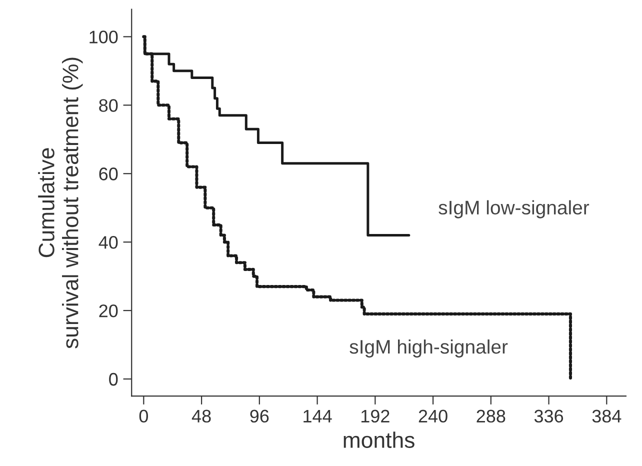 This screenshot has height=466, width=642. Describe the element at coordinates (375, 416) in the screenshot. I see `x-tick-label: 192` at that location.